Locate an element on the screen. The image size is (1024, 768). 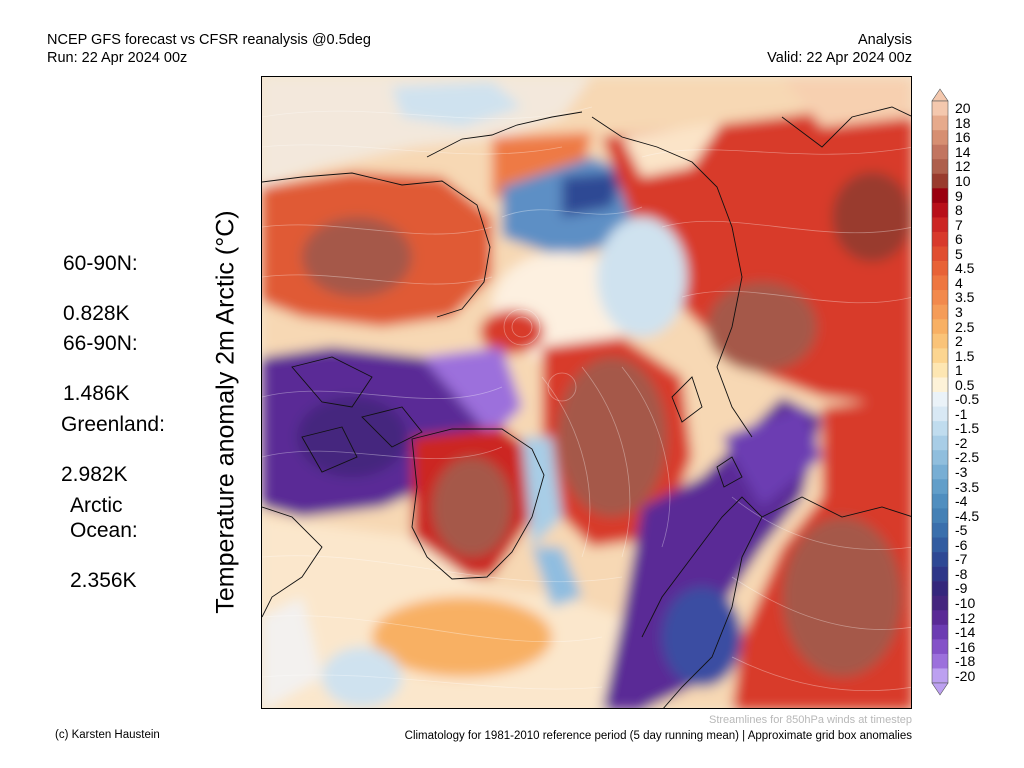
analysis-label: Analysis is located at coordinates (885, 40).